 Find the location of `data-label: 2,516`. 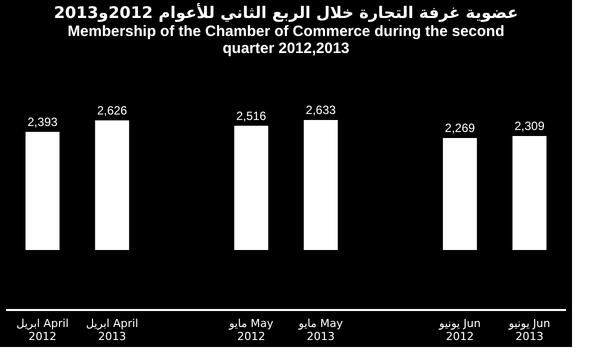

data-label: 2,516 is located at coordinates (251, 115).